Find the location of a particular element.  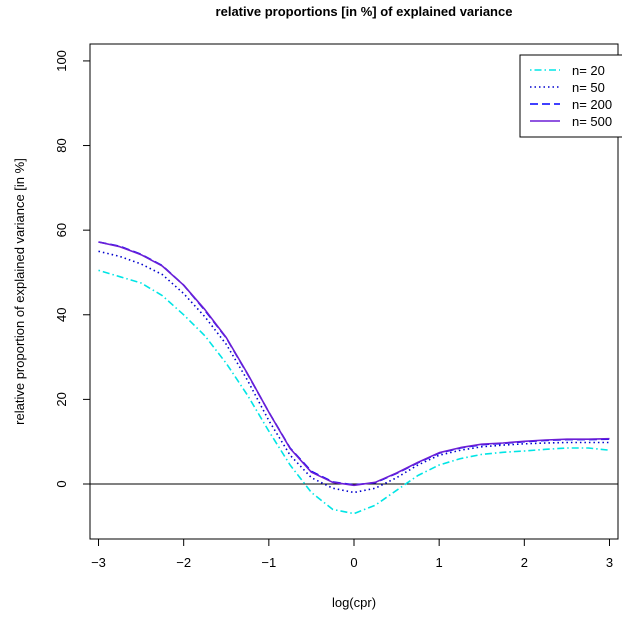

x-tick-label: −3 is located at coordinates (98, 562).